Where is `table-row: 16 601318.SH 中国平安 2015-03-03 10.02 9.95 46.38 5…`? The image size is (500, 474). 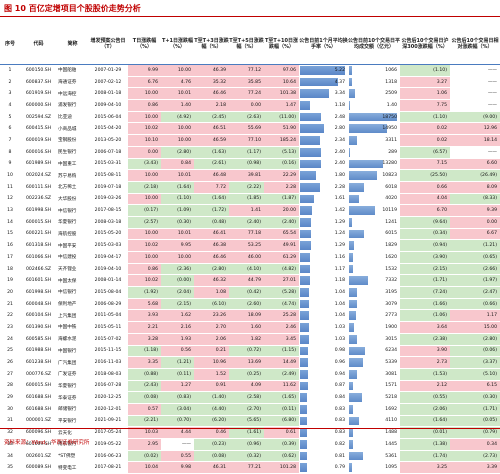
table-row: 16 601318.SH 中国平安 2015-03-03 10.02 9.95 46.38 5… is located at coordinates (250, 245).